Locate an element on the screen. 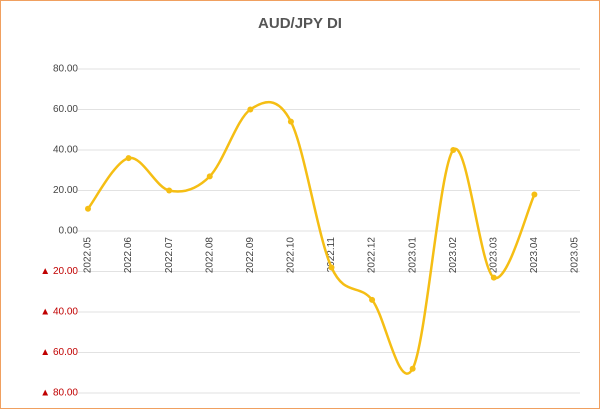 This screenshot has width=600, height=409. y-tick-label: 0.00 is located at coordinates (69, 231).